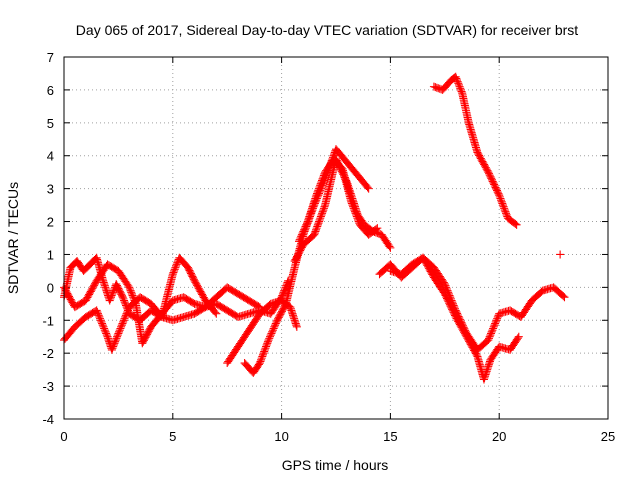 The width and height of the screenshot is (640, 480). What do you see at coordinates (560, 254) in the screenshot?
I see `series-point` at bounding box center [560, 254].